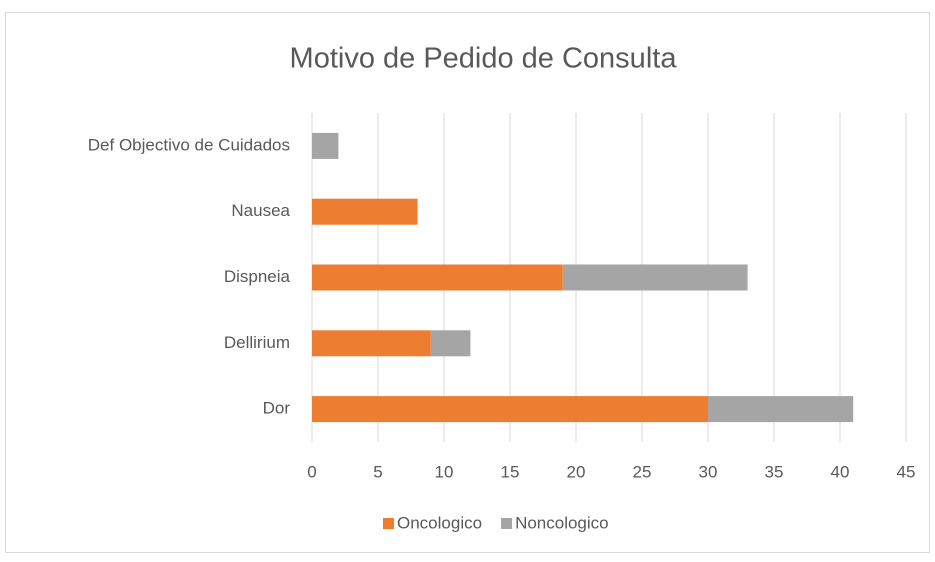 Image resolution: width=935 pixels, height=562 pixels. I want to click on y-tick-label: Def Objectivo de Cuidados, so click(189, 144).